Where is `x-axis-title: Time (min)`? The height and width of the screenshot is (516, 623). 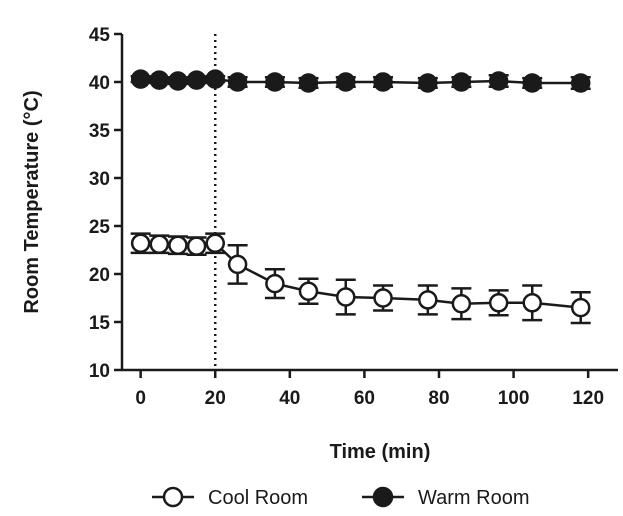
x-axis-title: Time (min) is located at coordinates (380, 452).